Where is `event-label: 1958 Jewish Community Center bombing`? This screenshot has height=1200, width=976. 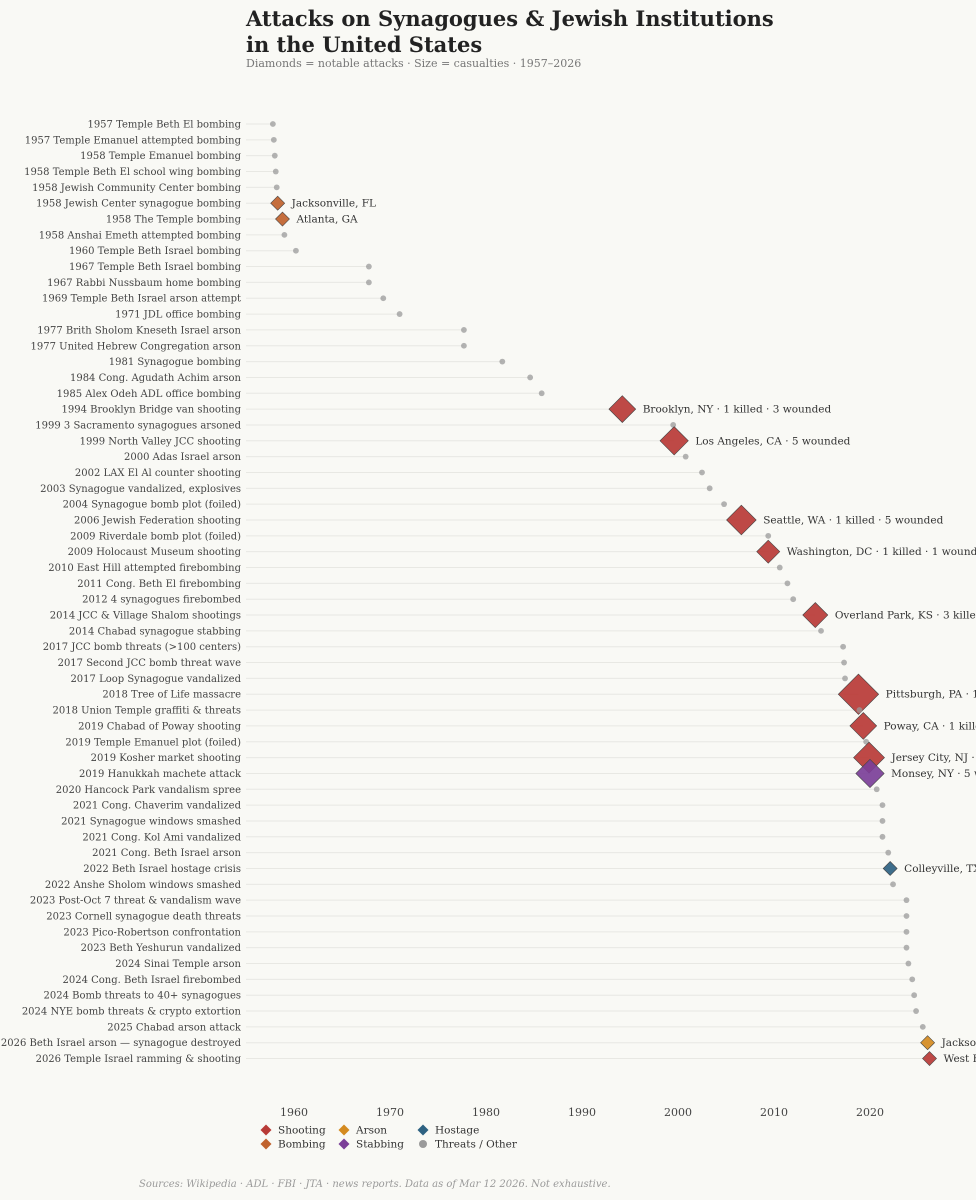
event-label: 1958 Jewish Community Center bombing is located at coordinates (136, 188).